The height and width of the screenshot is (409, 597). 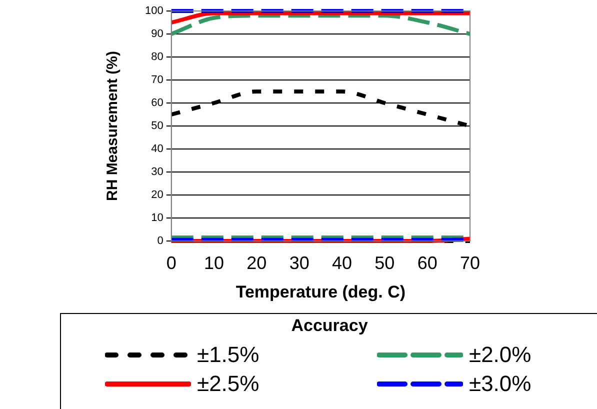 I want to click on x-tick-label: 60, so click(x=427, y=262).